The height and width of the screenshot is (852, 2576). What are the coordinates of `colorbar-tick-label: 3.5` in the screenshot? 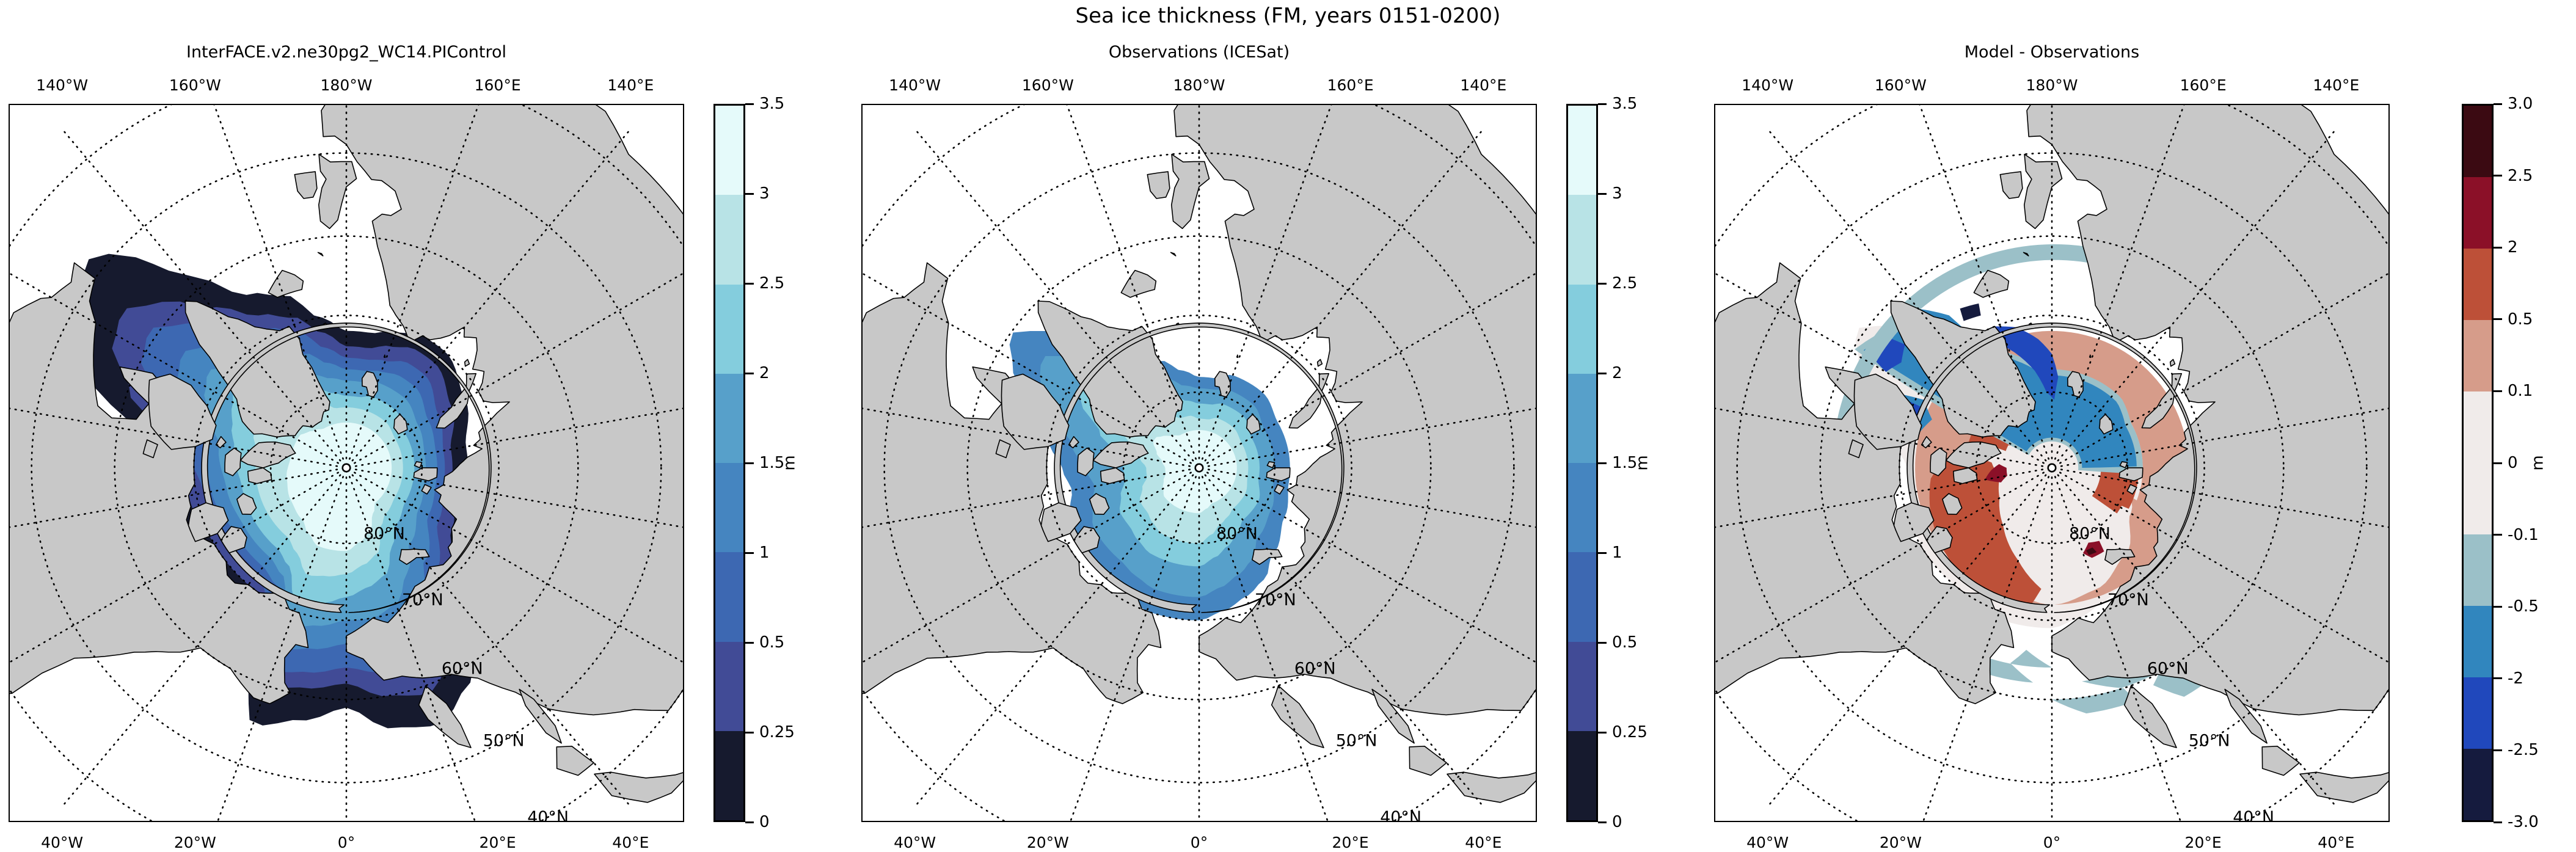 It's located at (1625, 104).